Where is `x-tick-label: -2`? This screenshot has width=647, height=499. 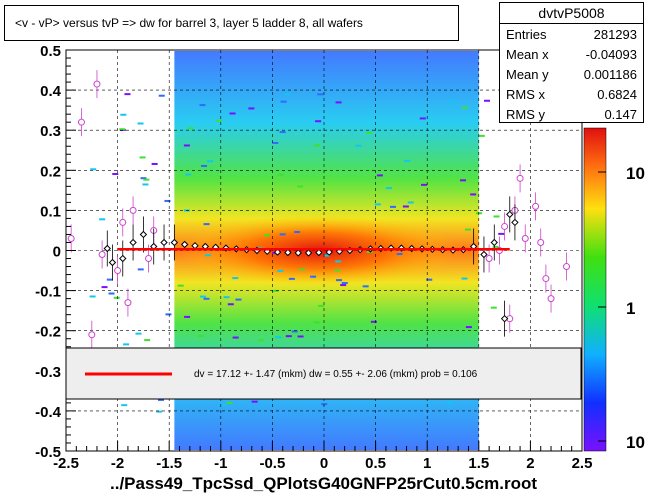
x-tick-label: -2 is located at coordinates (117, 463).